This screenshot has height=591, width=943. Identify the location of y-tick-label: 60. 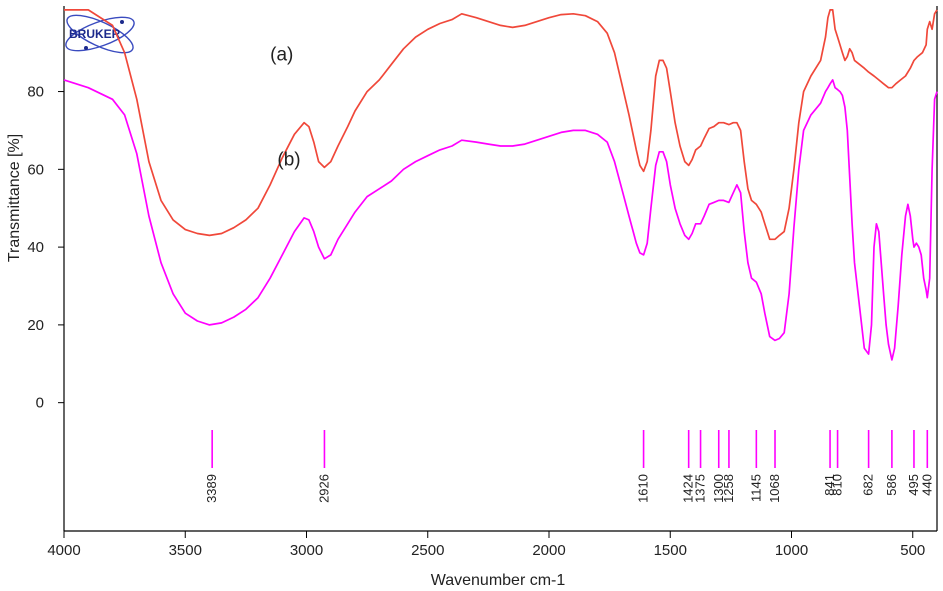
(35, 169).